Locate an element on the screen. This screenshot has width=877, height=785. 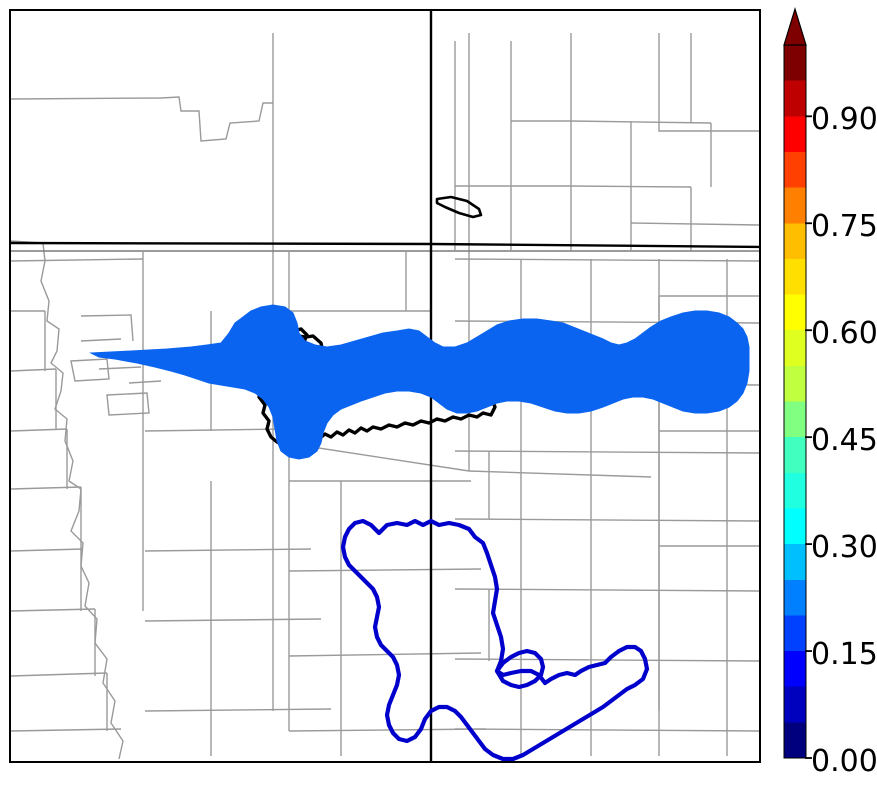
colorbar-canvas is located at coordinates (797, 382).